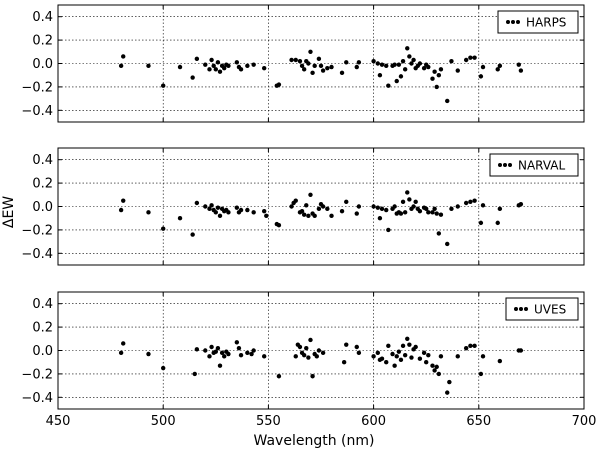  I want to click on legend-marker, so click(510, 165).